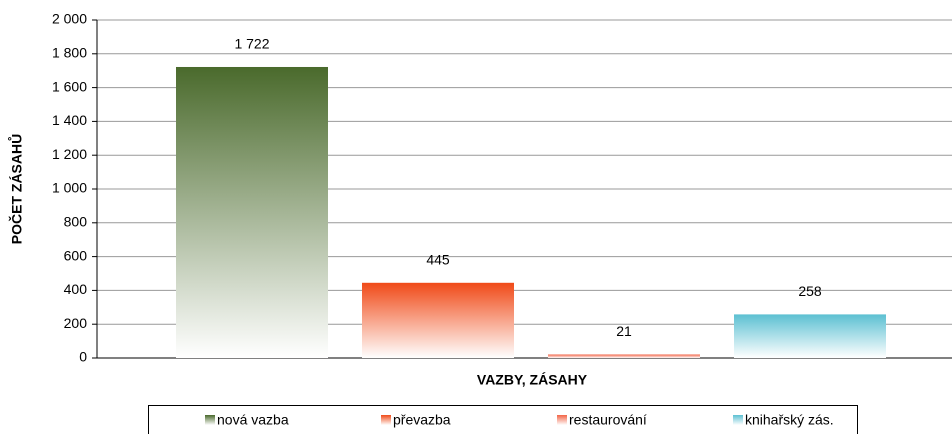 The width and height of the screenshot is (952, 434). I want to click on data-label: 21, so click(624, 331).